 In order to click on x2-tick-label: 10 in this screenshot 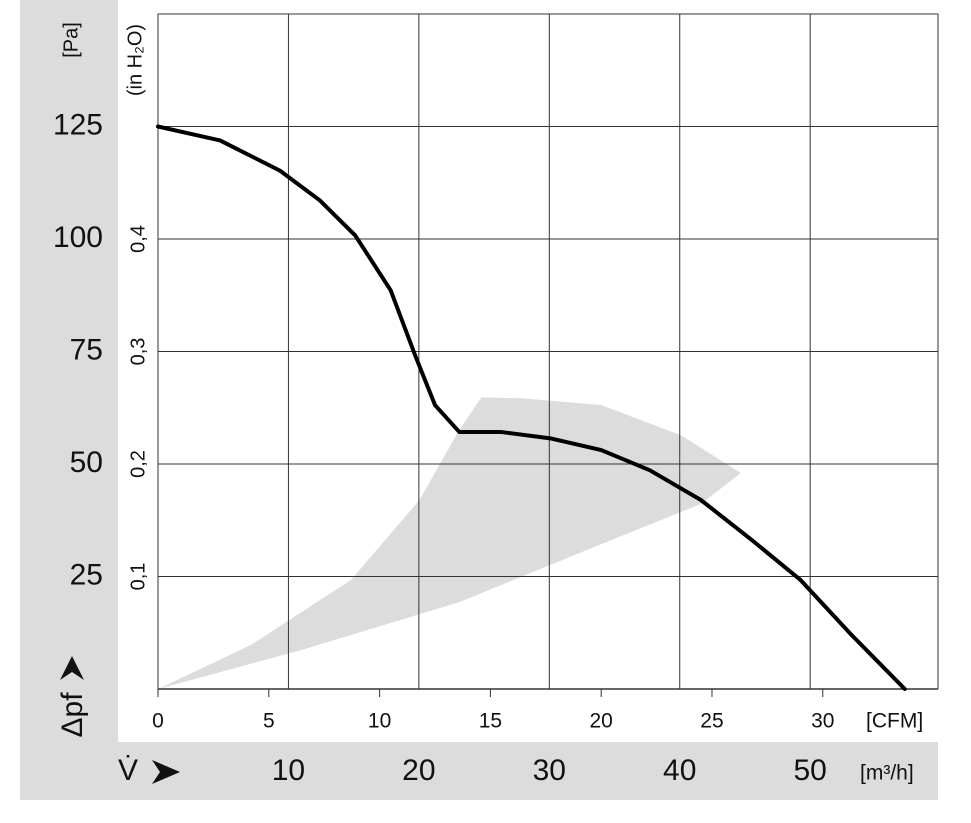, I will do `click(288, 770)`.